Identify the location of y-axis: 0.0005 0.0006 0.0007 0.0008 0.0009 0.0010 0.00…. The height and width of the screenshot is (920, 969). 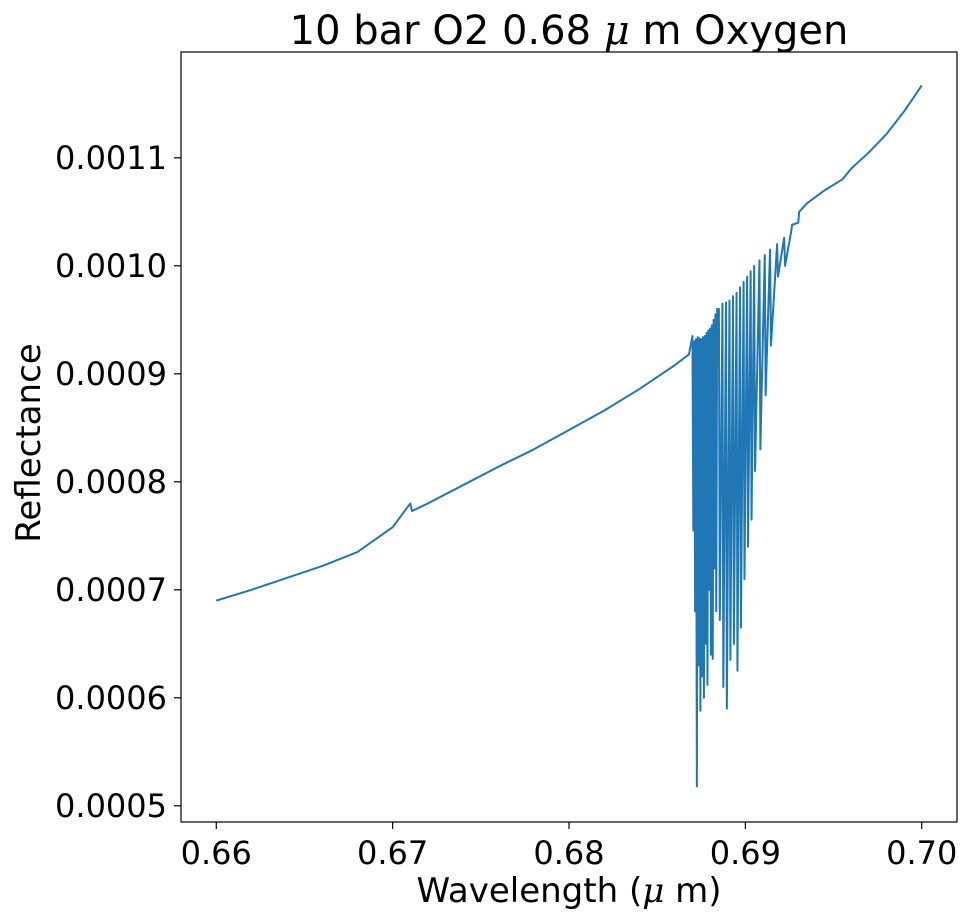
(118, 482).